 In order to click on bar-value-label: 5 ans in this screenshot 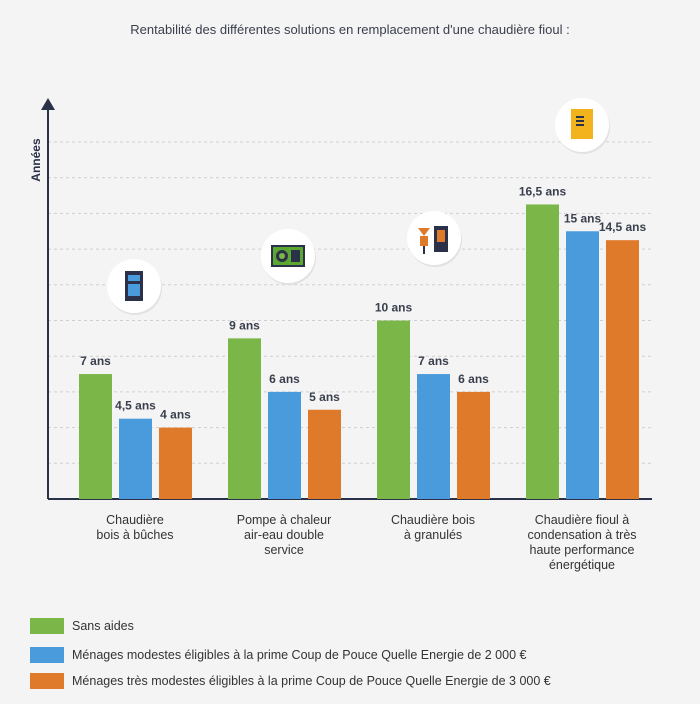, I will do `click(324, 397)`.